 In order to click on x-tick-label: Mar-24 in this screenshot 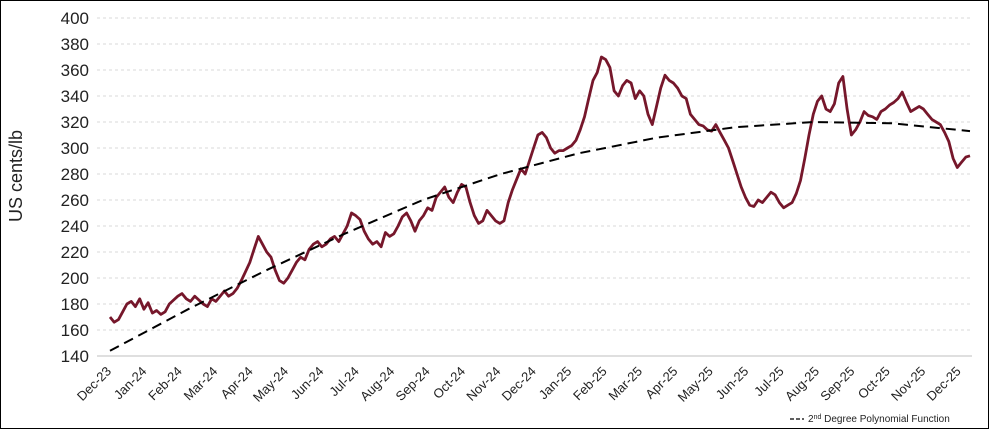, I will do `click(201, 384)`.